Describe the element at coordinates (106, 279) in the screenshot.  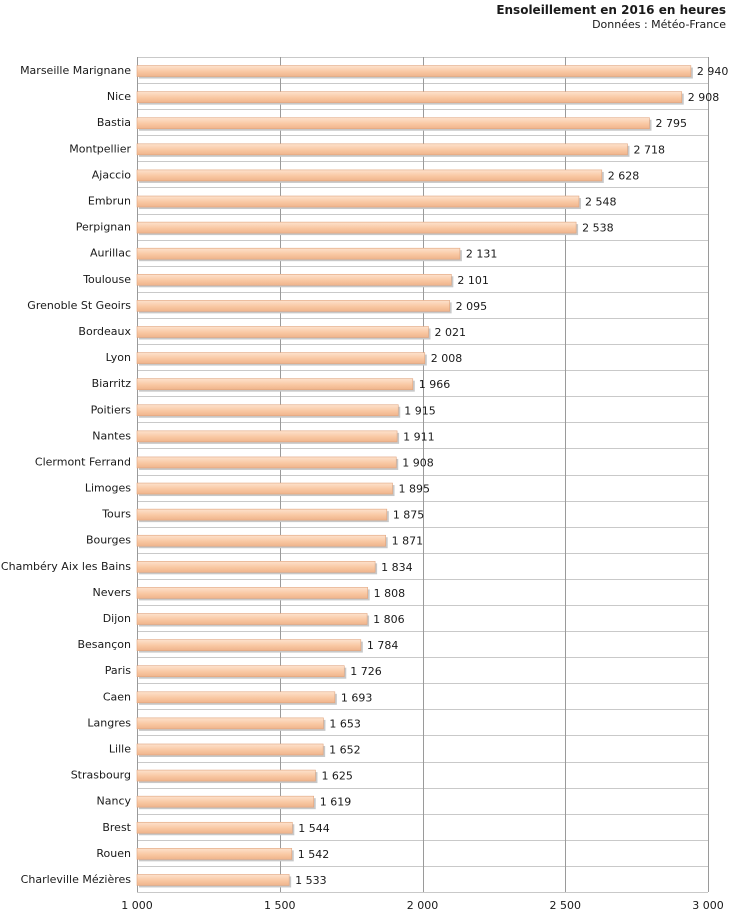
I see `category-label: Toulouse` at that location.